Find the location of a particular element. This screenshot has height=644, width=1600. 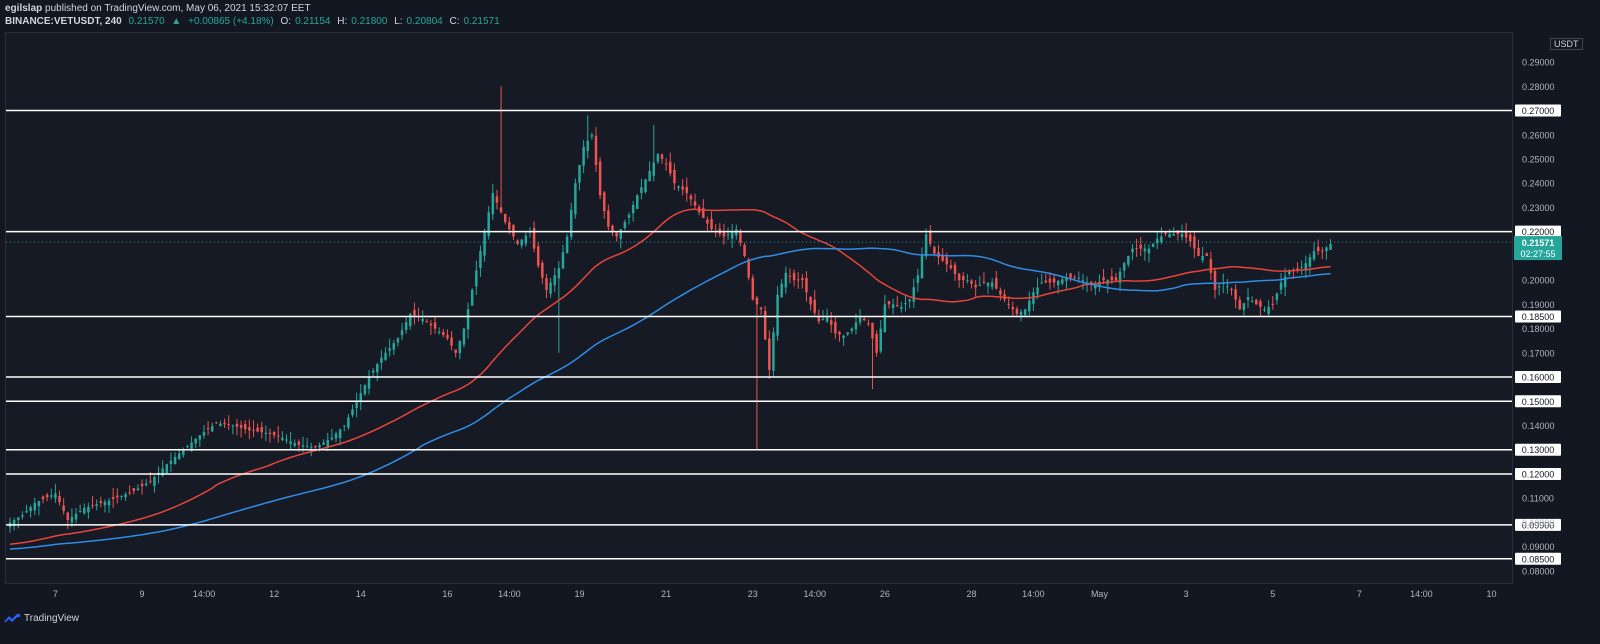

currency-badge: USDT is located at coordinates (1566, 44).